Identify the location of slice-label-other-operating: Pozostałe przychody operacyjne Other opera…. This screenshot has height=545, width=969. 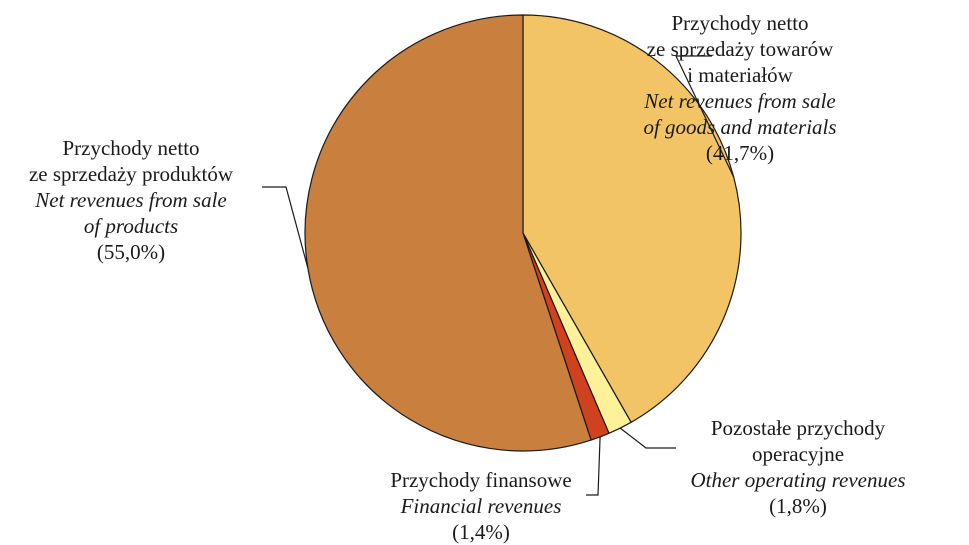
(798, 467).